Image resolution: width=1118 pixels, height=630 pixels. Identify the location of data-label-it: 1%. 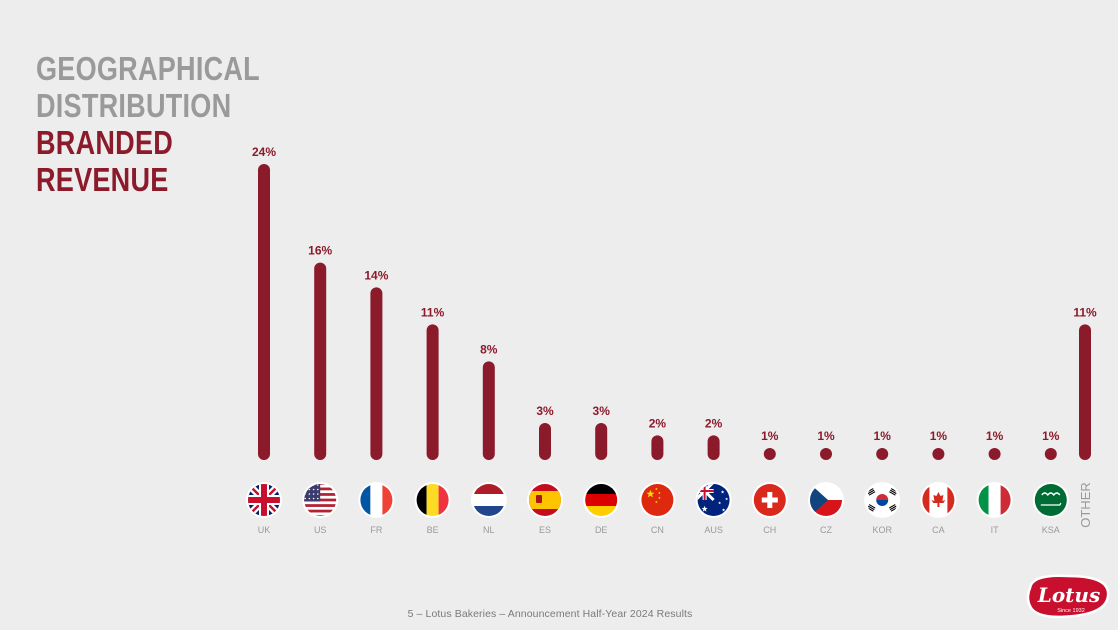
(995, 436).